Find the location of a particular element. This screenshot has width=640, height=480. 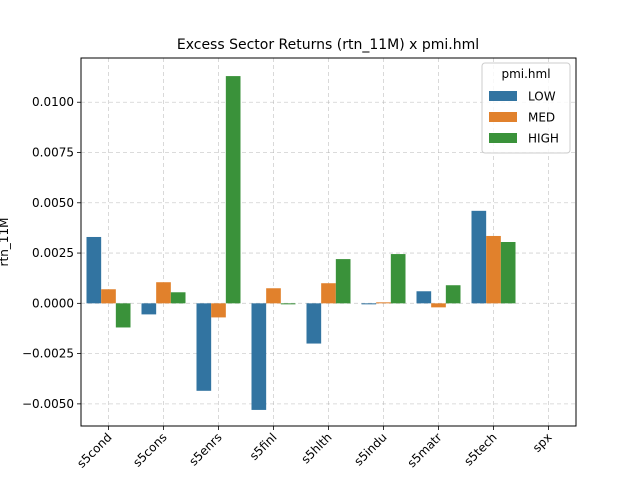

x-tick-label: s5hlth is located at coordinates (316, 448).